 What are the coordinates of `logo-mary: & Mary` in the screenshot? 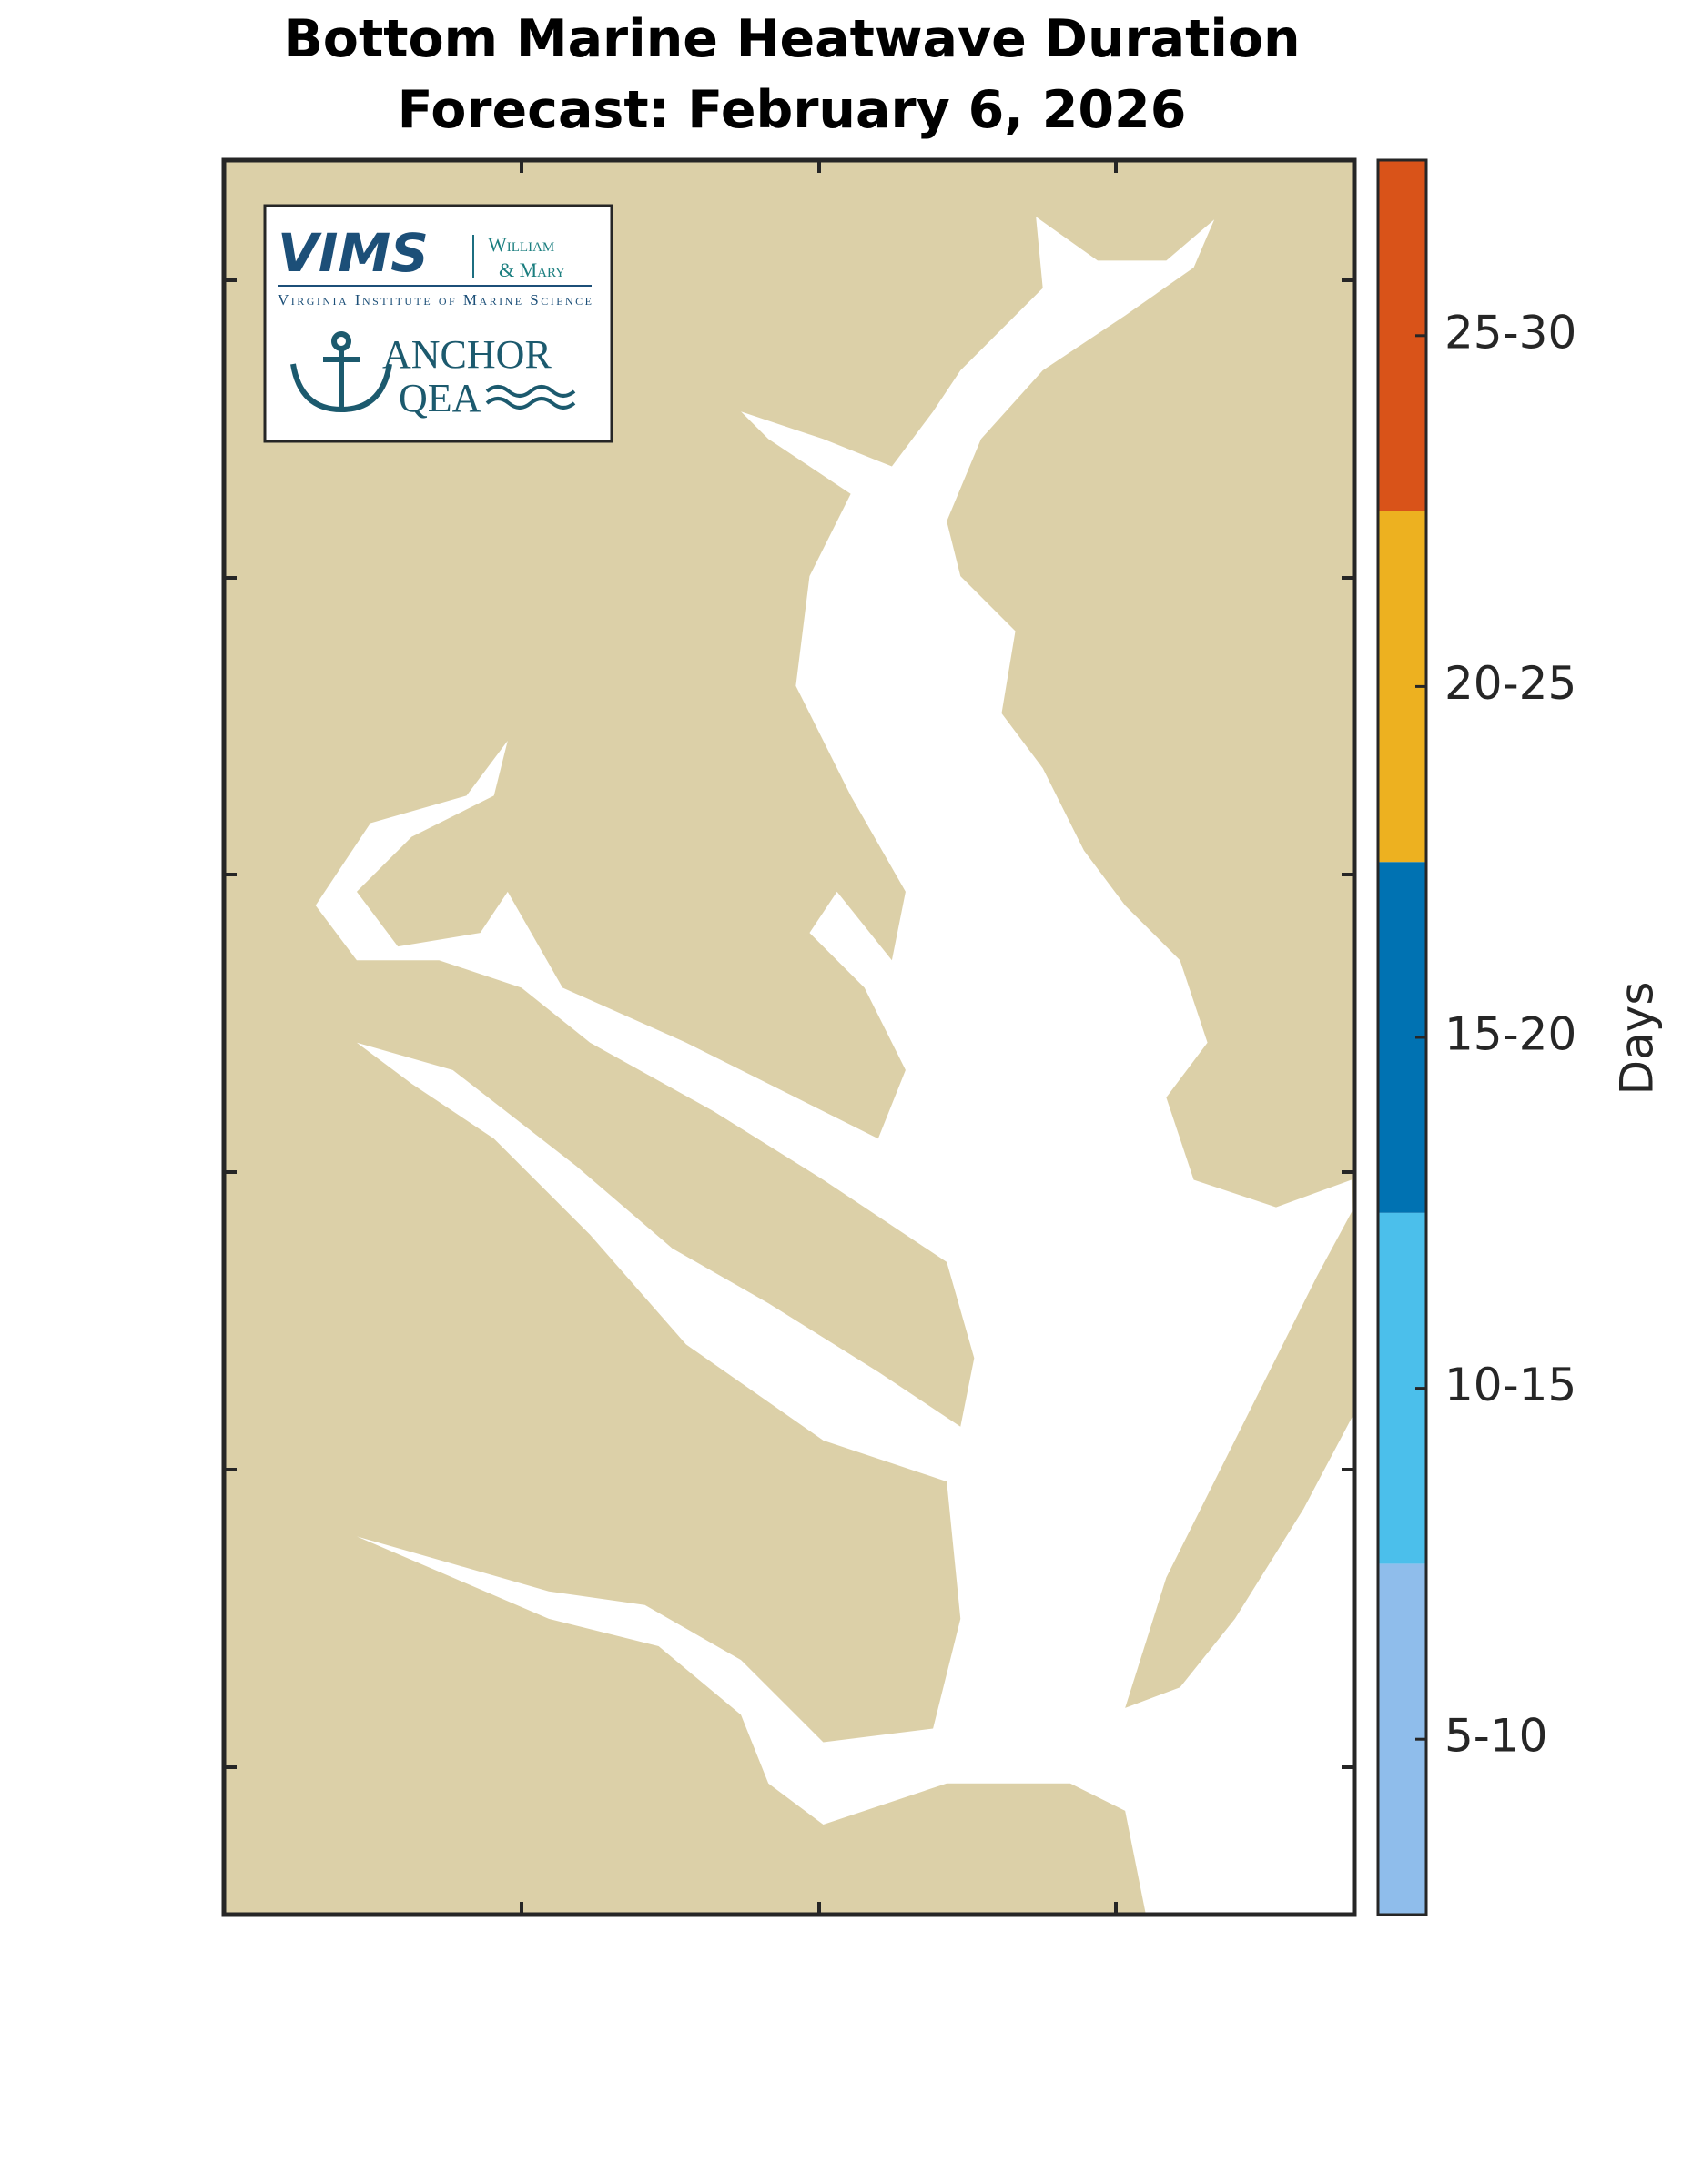 It's located at (532, 270).